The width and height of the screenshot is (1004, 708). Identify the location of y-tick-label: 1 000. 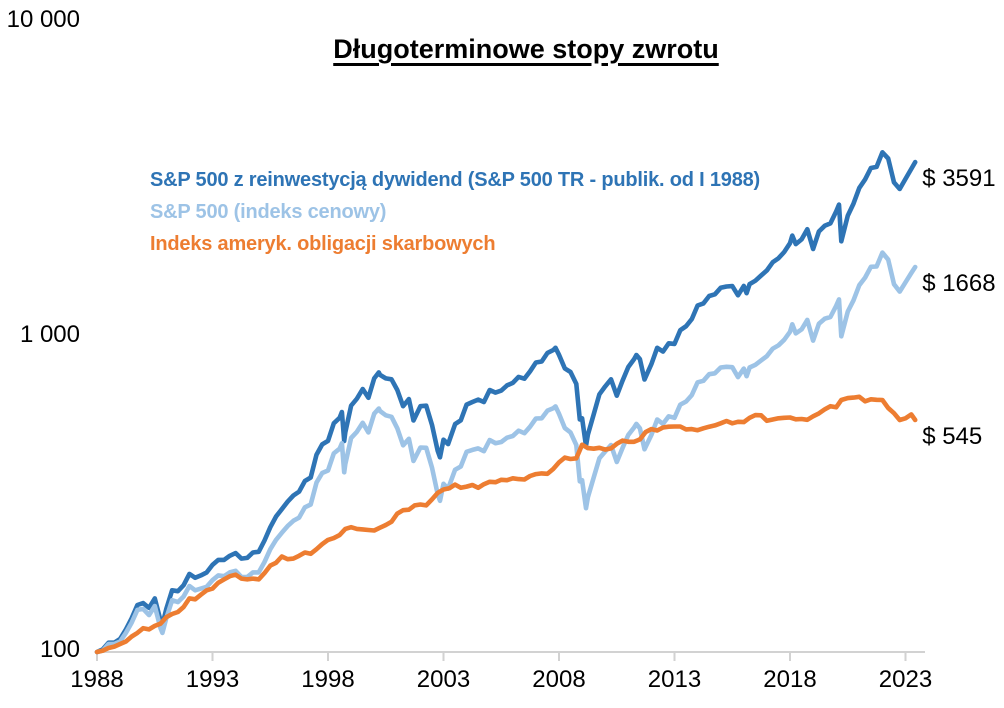
(49, 334).